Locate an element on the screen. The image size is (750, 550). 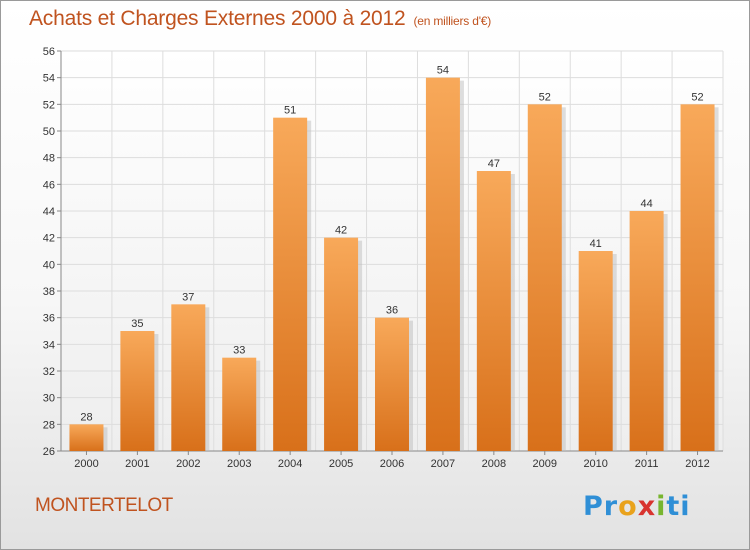
data-label: 51 is located at coordinates (290, 111).